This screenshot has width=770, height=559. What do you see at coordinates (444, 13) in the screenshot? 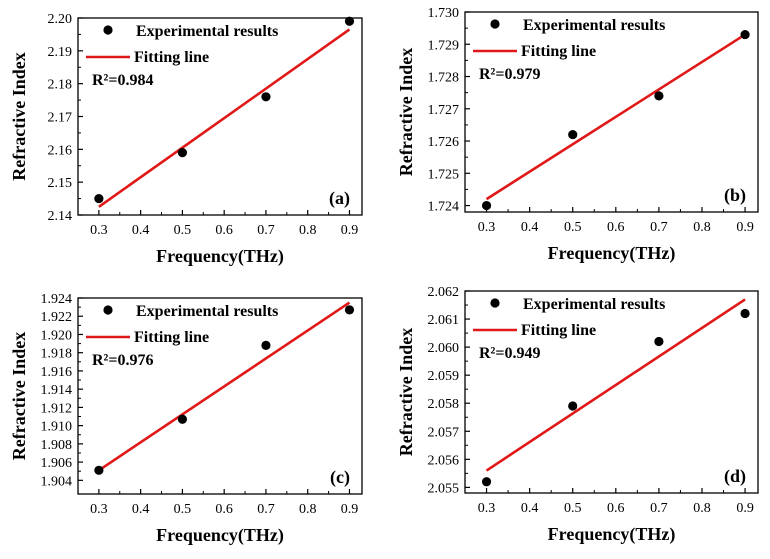
I see `y-tick-label: 1.730` at bounding box center [444, 13].